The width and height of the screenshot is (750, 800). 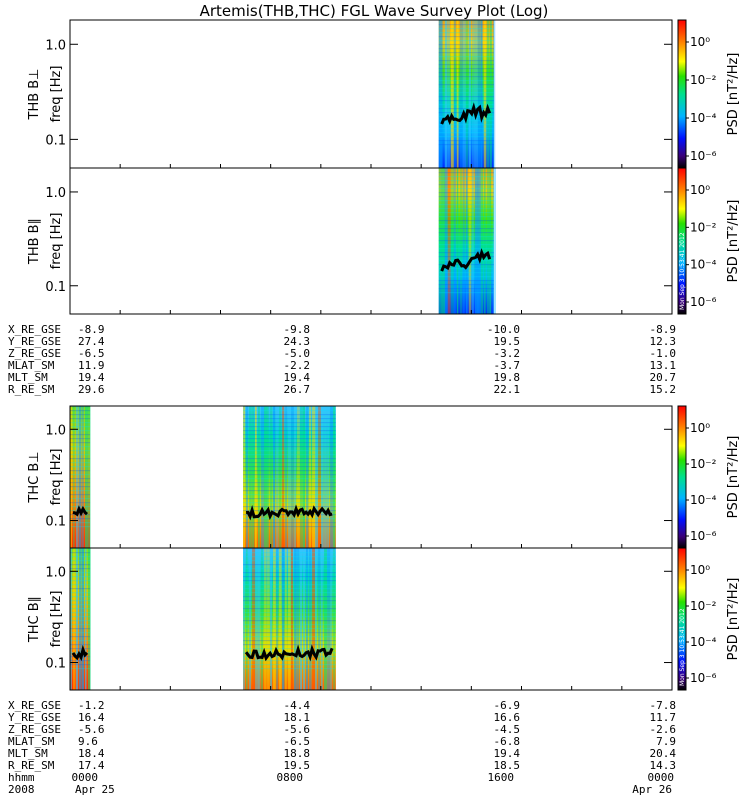 I want to click on colorbar: 10⁰ 10⁻² 10⁻⁴ 10⁻⁶ PSD [nT²/Hz], so click(x=709, y=477).